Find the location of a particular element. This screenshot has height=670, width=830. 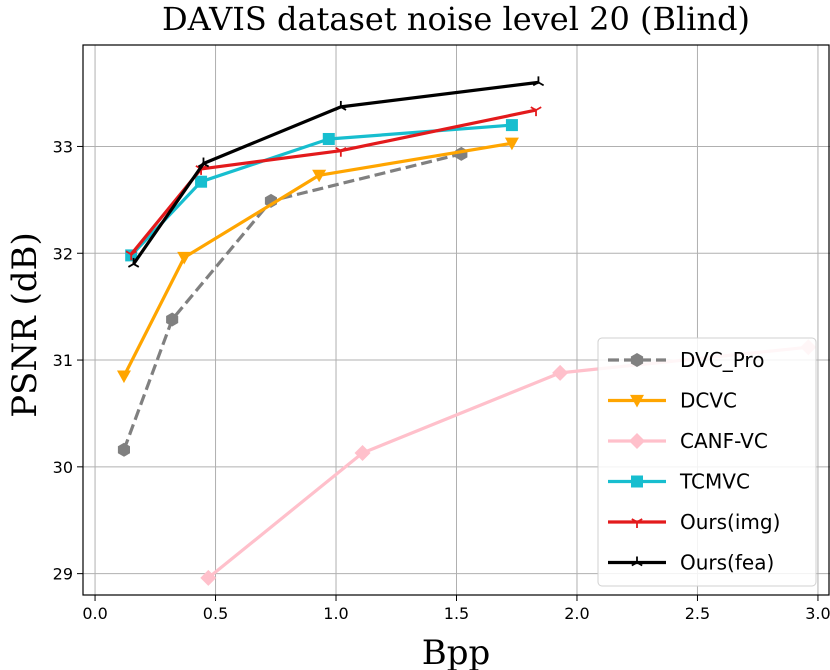

y-tick-label: 30 is located at coordinates (63, 467).